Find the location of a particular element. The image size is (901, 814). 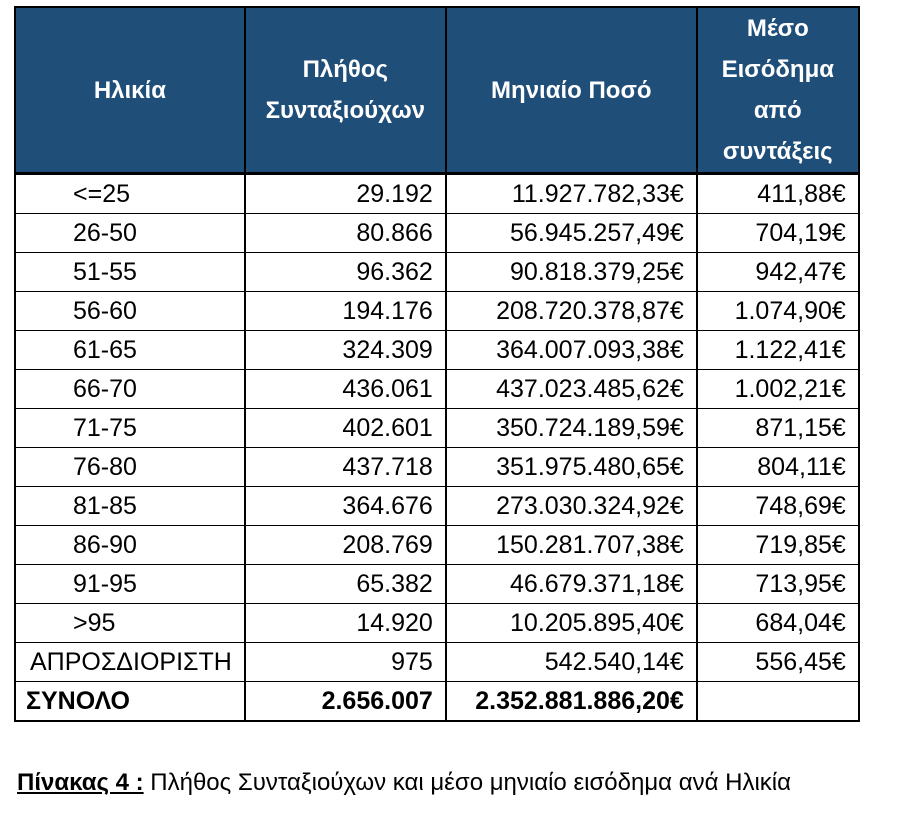

average-income-cell: 871,15€ is located at coordinates (777, 428).